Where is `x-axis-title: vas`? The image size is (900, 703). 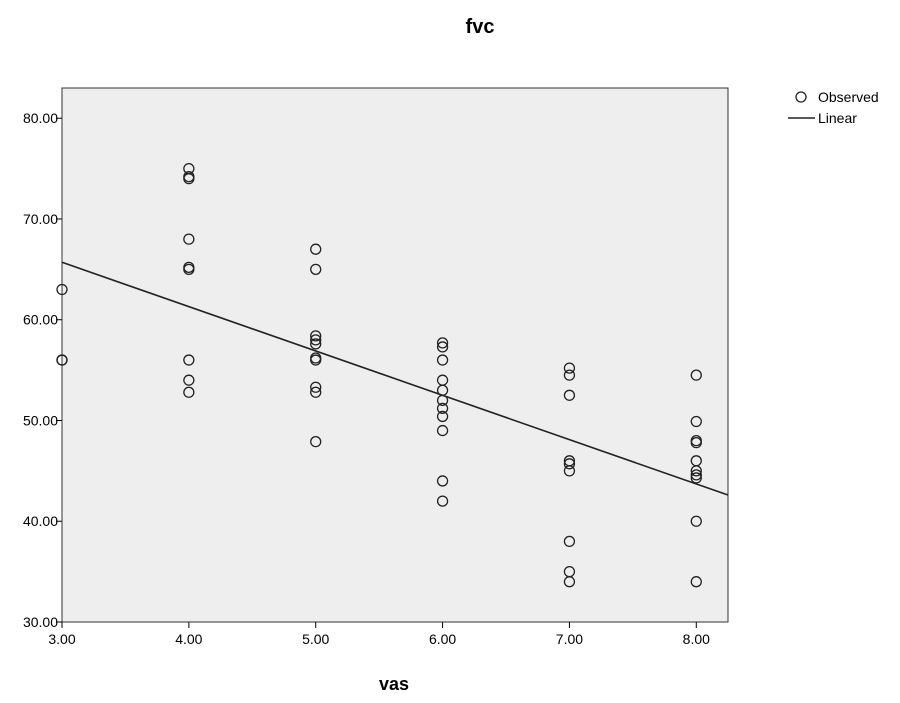
x-axis-title: vas is located at coordinates (394, 684).